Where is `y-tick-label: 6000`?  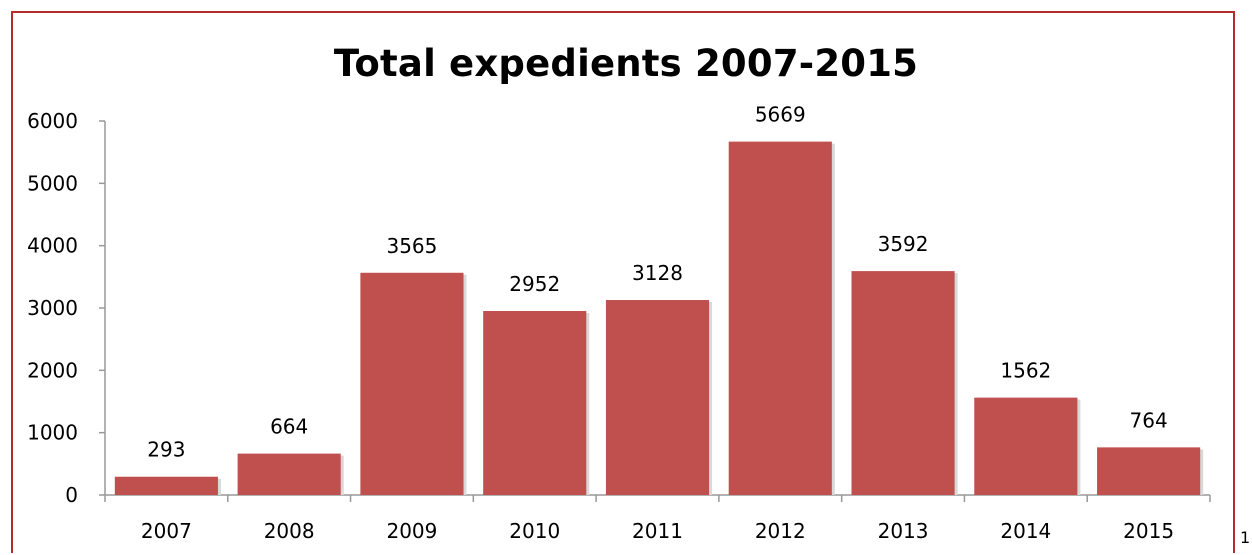 y-tick-label: 6000 is located at coordinates (52, 121).